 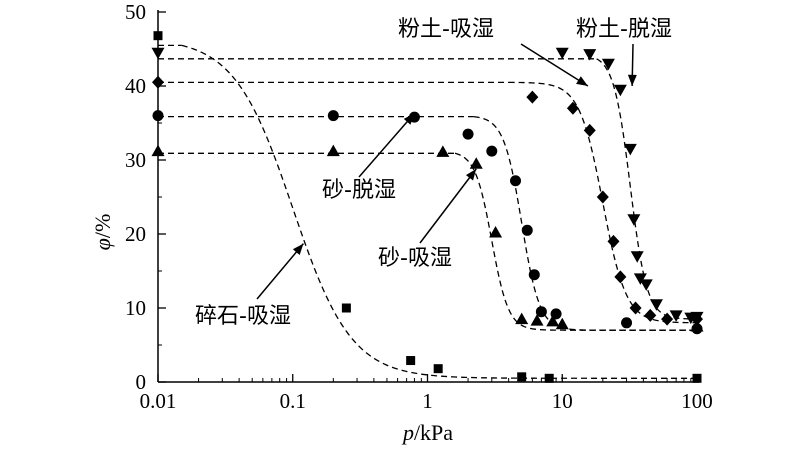 What do you see at coordinates (135, 12) in the screenshot?
I see `y-tick-label: 50` at bounding box center [135, 12].